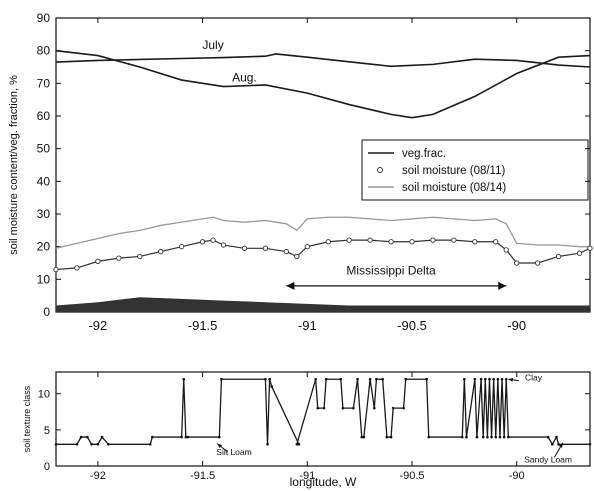 This screenshot has width=594, height=491. I want to click on y-tick-label: 90, so click(44, 18).